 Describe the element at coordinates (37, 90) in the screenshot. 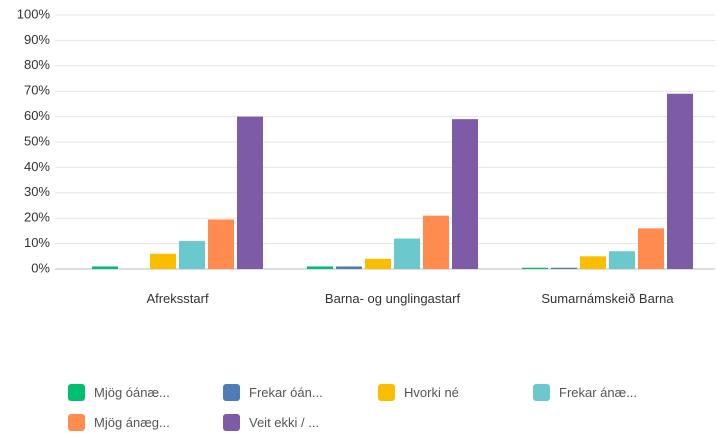

I see `y-tick-label: 70%` at that location.